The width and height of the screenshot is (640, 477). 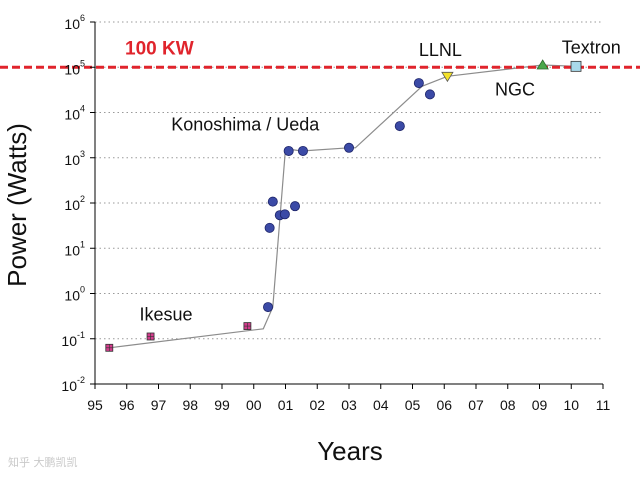 What do you see at coordinates (591, 48) in the screenshot?
I see `annotation-textron: Textron` at bounding box center [591, 48].